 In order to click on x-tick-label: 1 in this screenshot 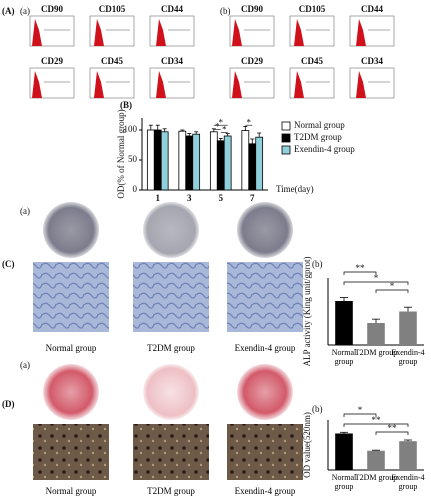, I will do `click(158, 198)`.